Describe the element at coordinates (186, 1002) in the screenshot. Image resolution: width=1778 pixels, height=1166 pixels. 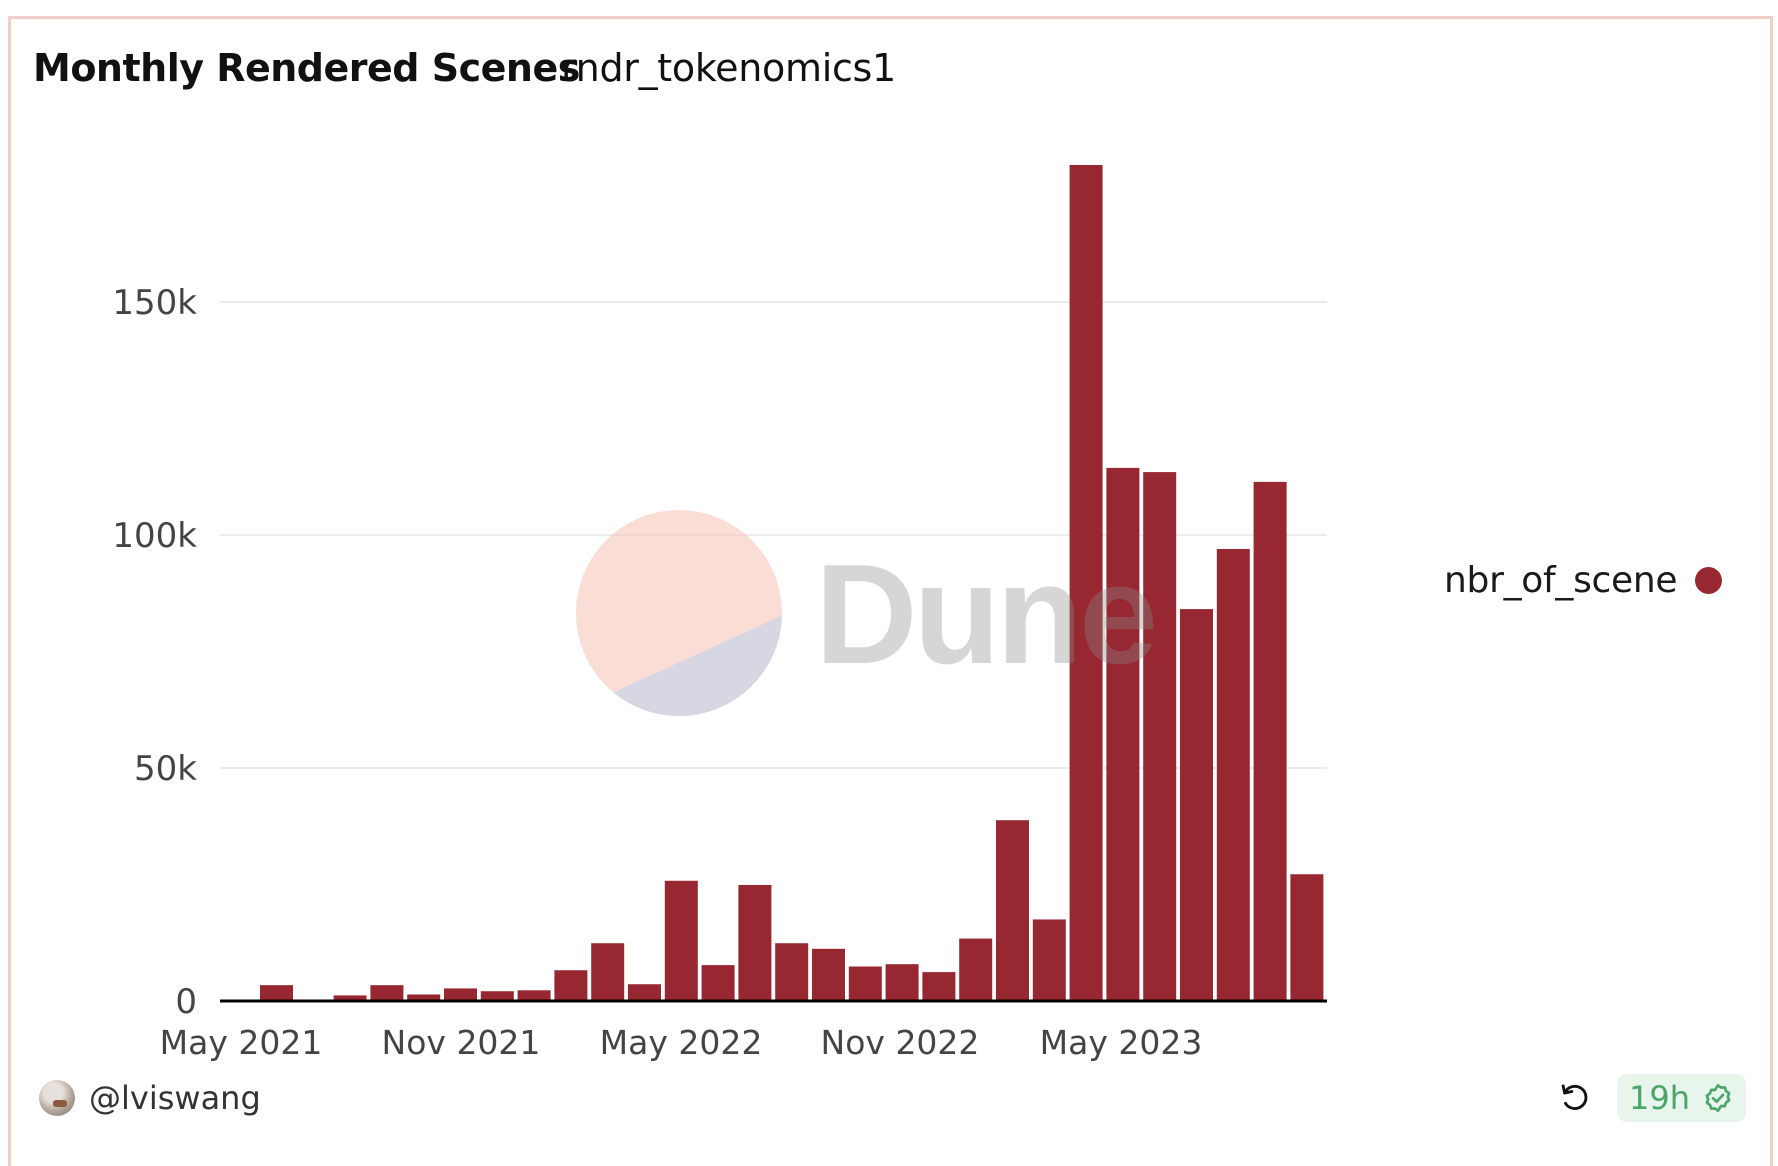
I see `y-tick-label: 0` at that location.